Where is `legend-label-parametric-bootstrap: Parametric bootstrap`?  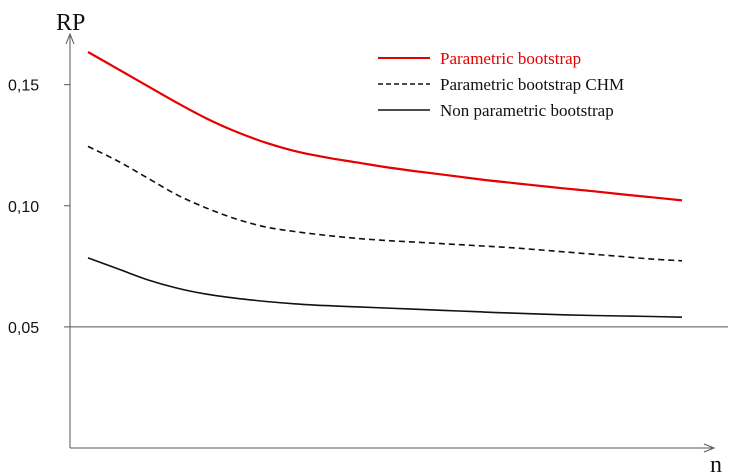
legend-label-parametric-bootstrap: Parametric bootstrap is located at coordinates (510, 58).